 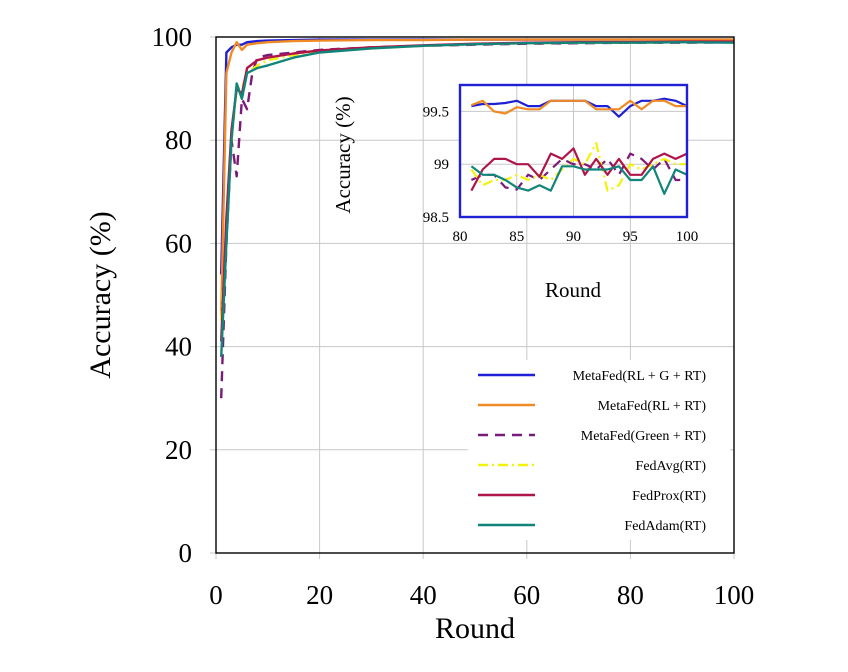 I want to click on legend-box, so click(x=599, y=450).